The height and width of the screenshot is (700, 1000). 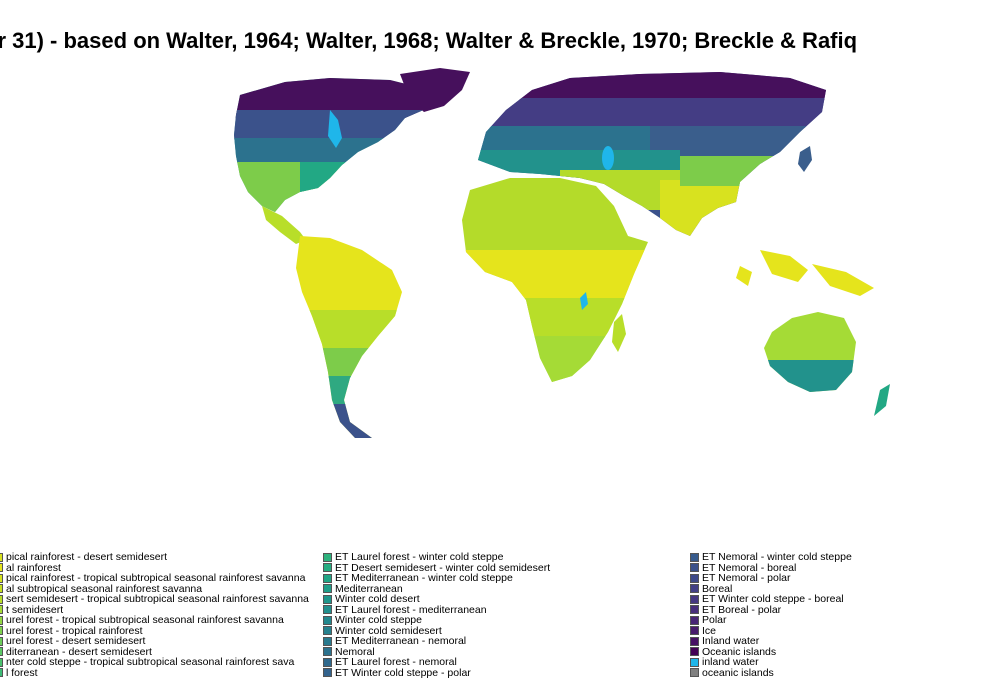 I want to click on new-zealand-landmass, so click(x=882, y=400).